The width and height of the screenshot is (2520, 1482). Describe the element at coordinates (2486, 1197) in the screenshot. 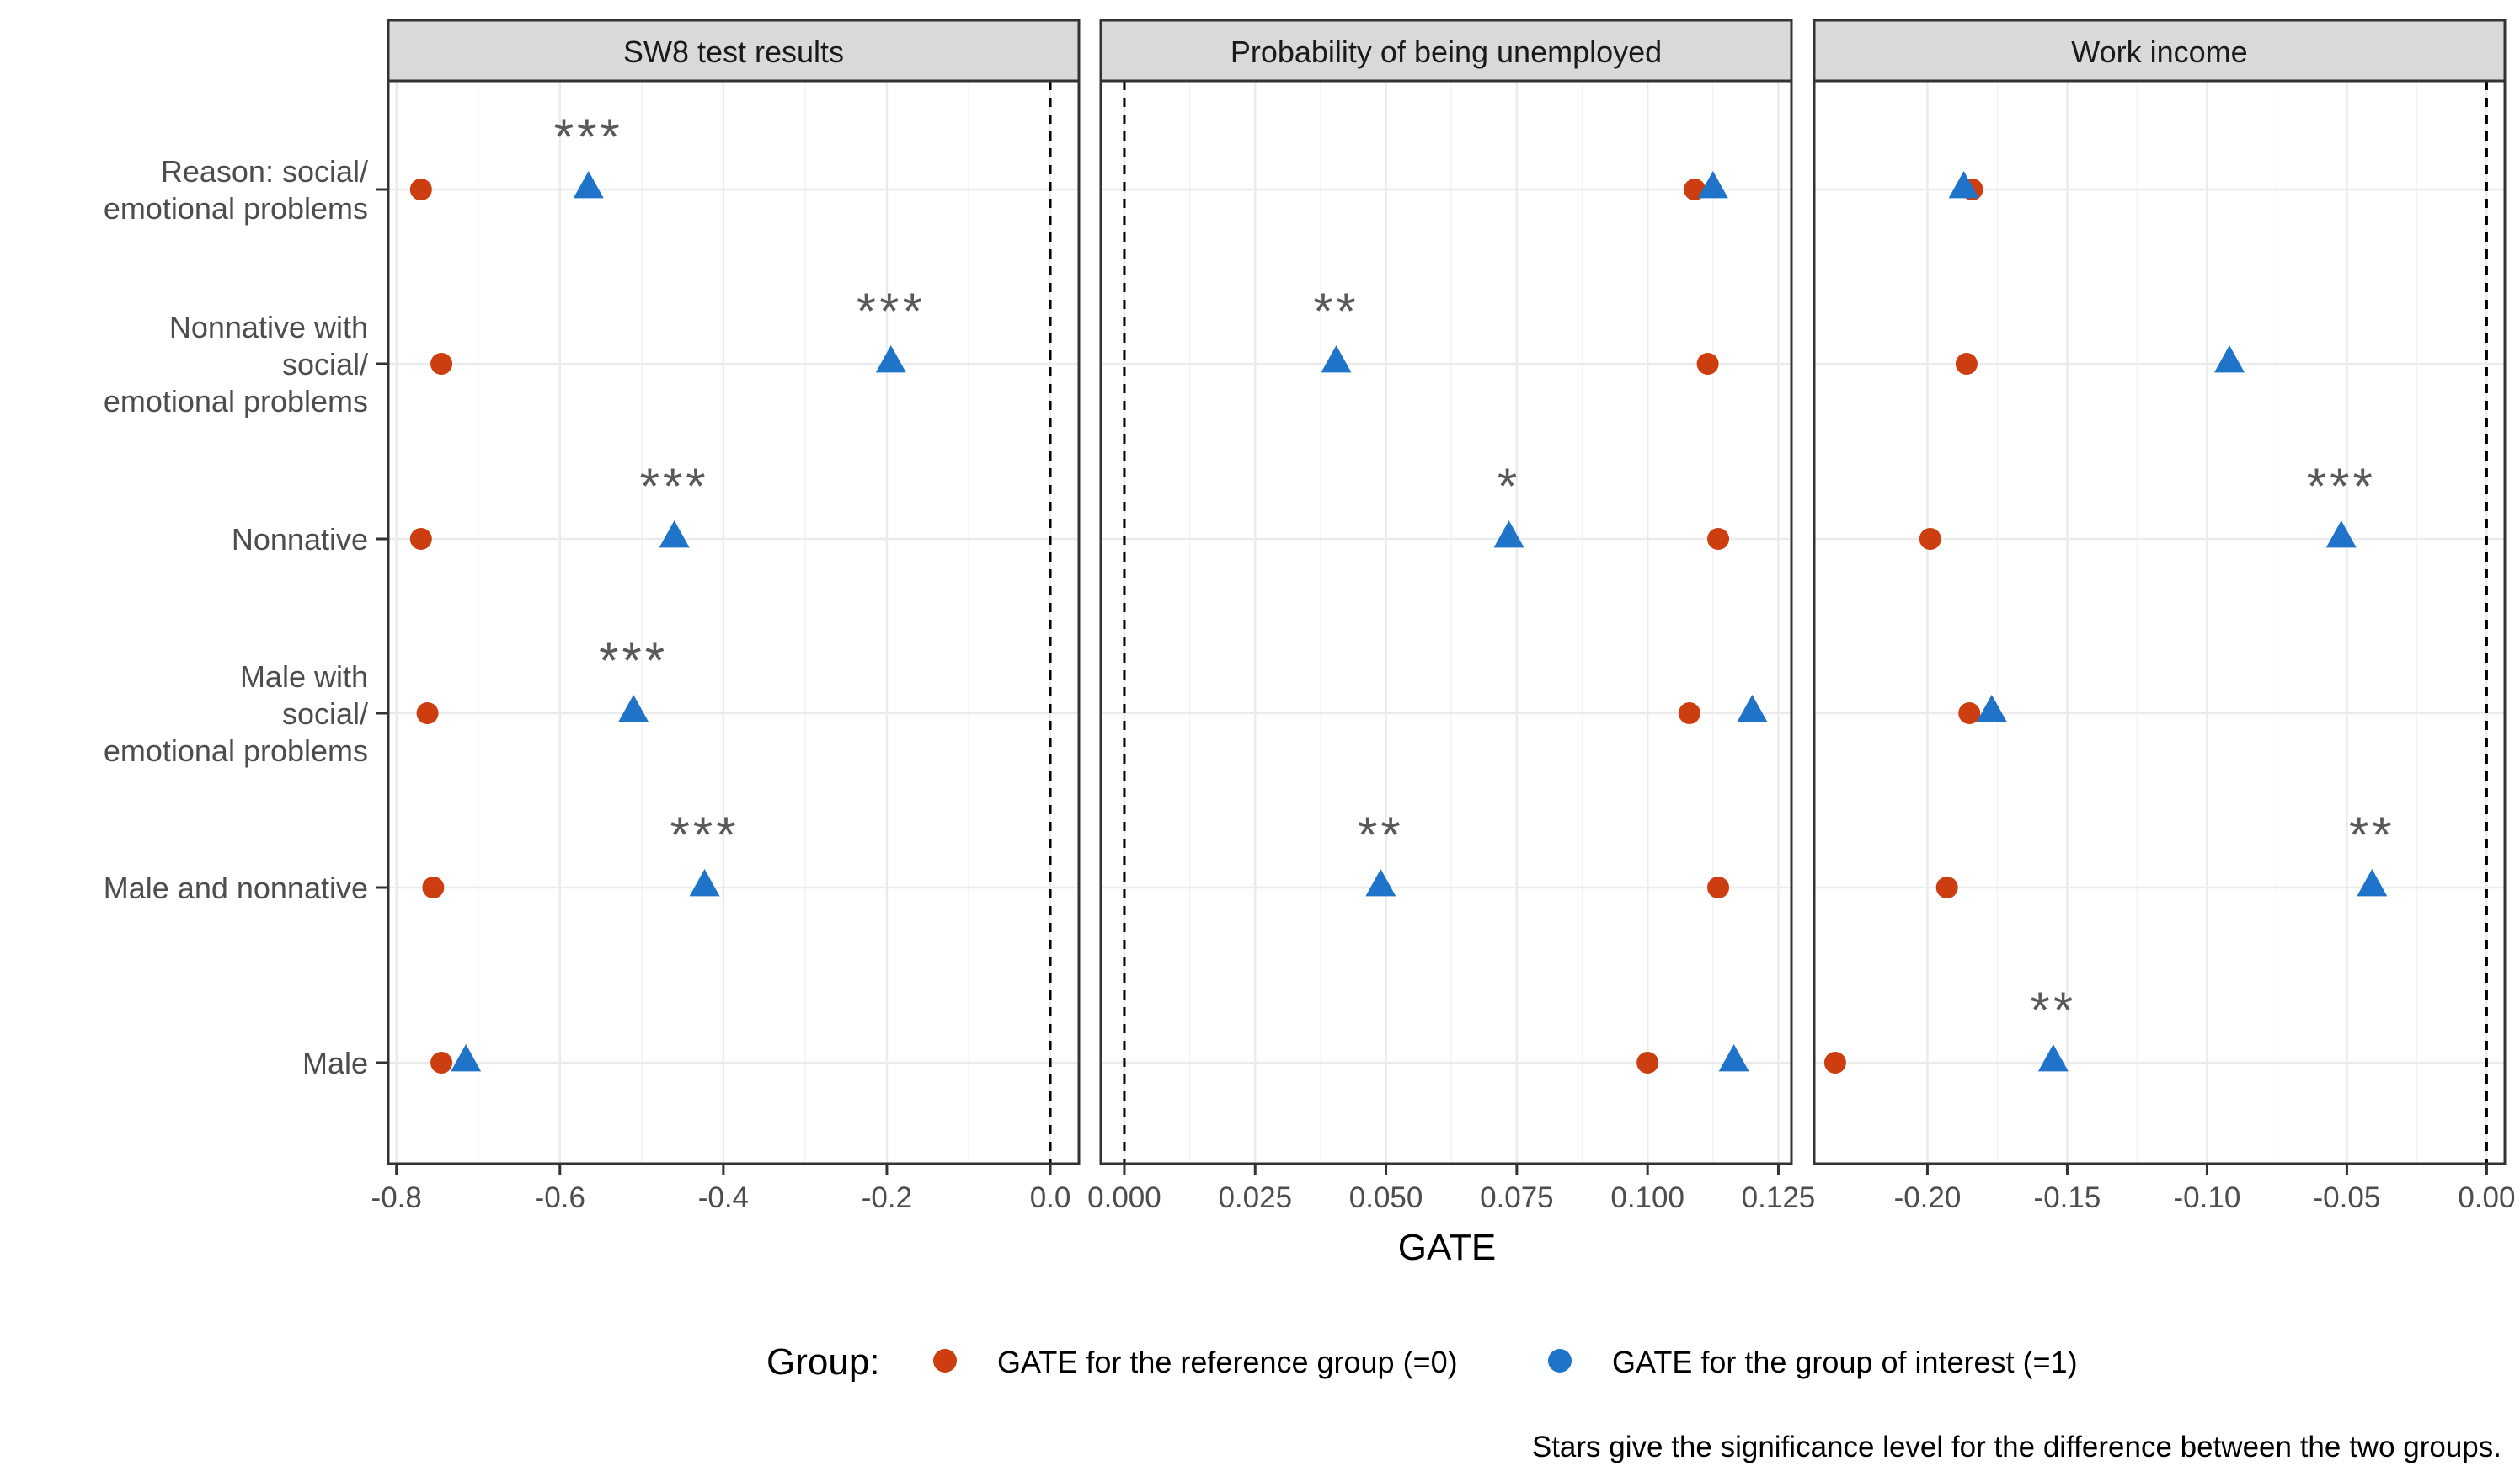

I see `x-tick-label: 0.00` at that location.